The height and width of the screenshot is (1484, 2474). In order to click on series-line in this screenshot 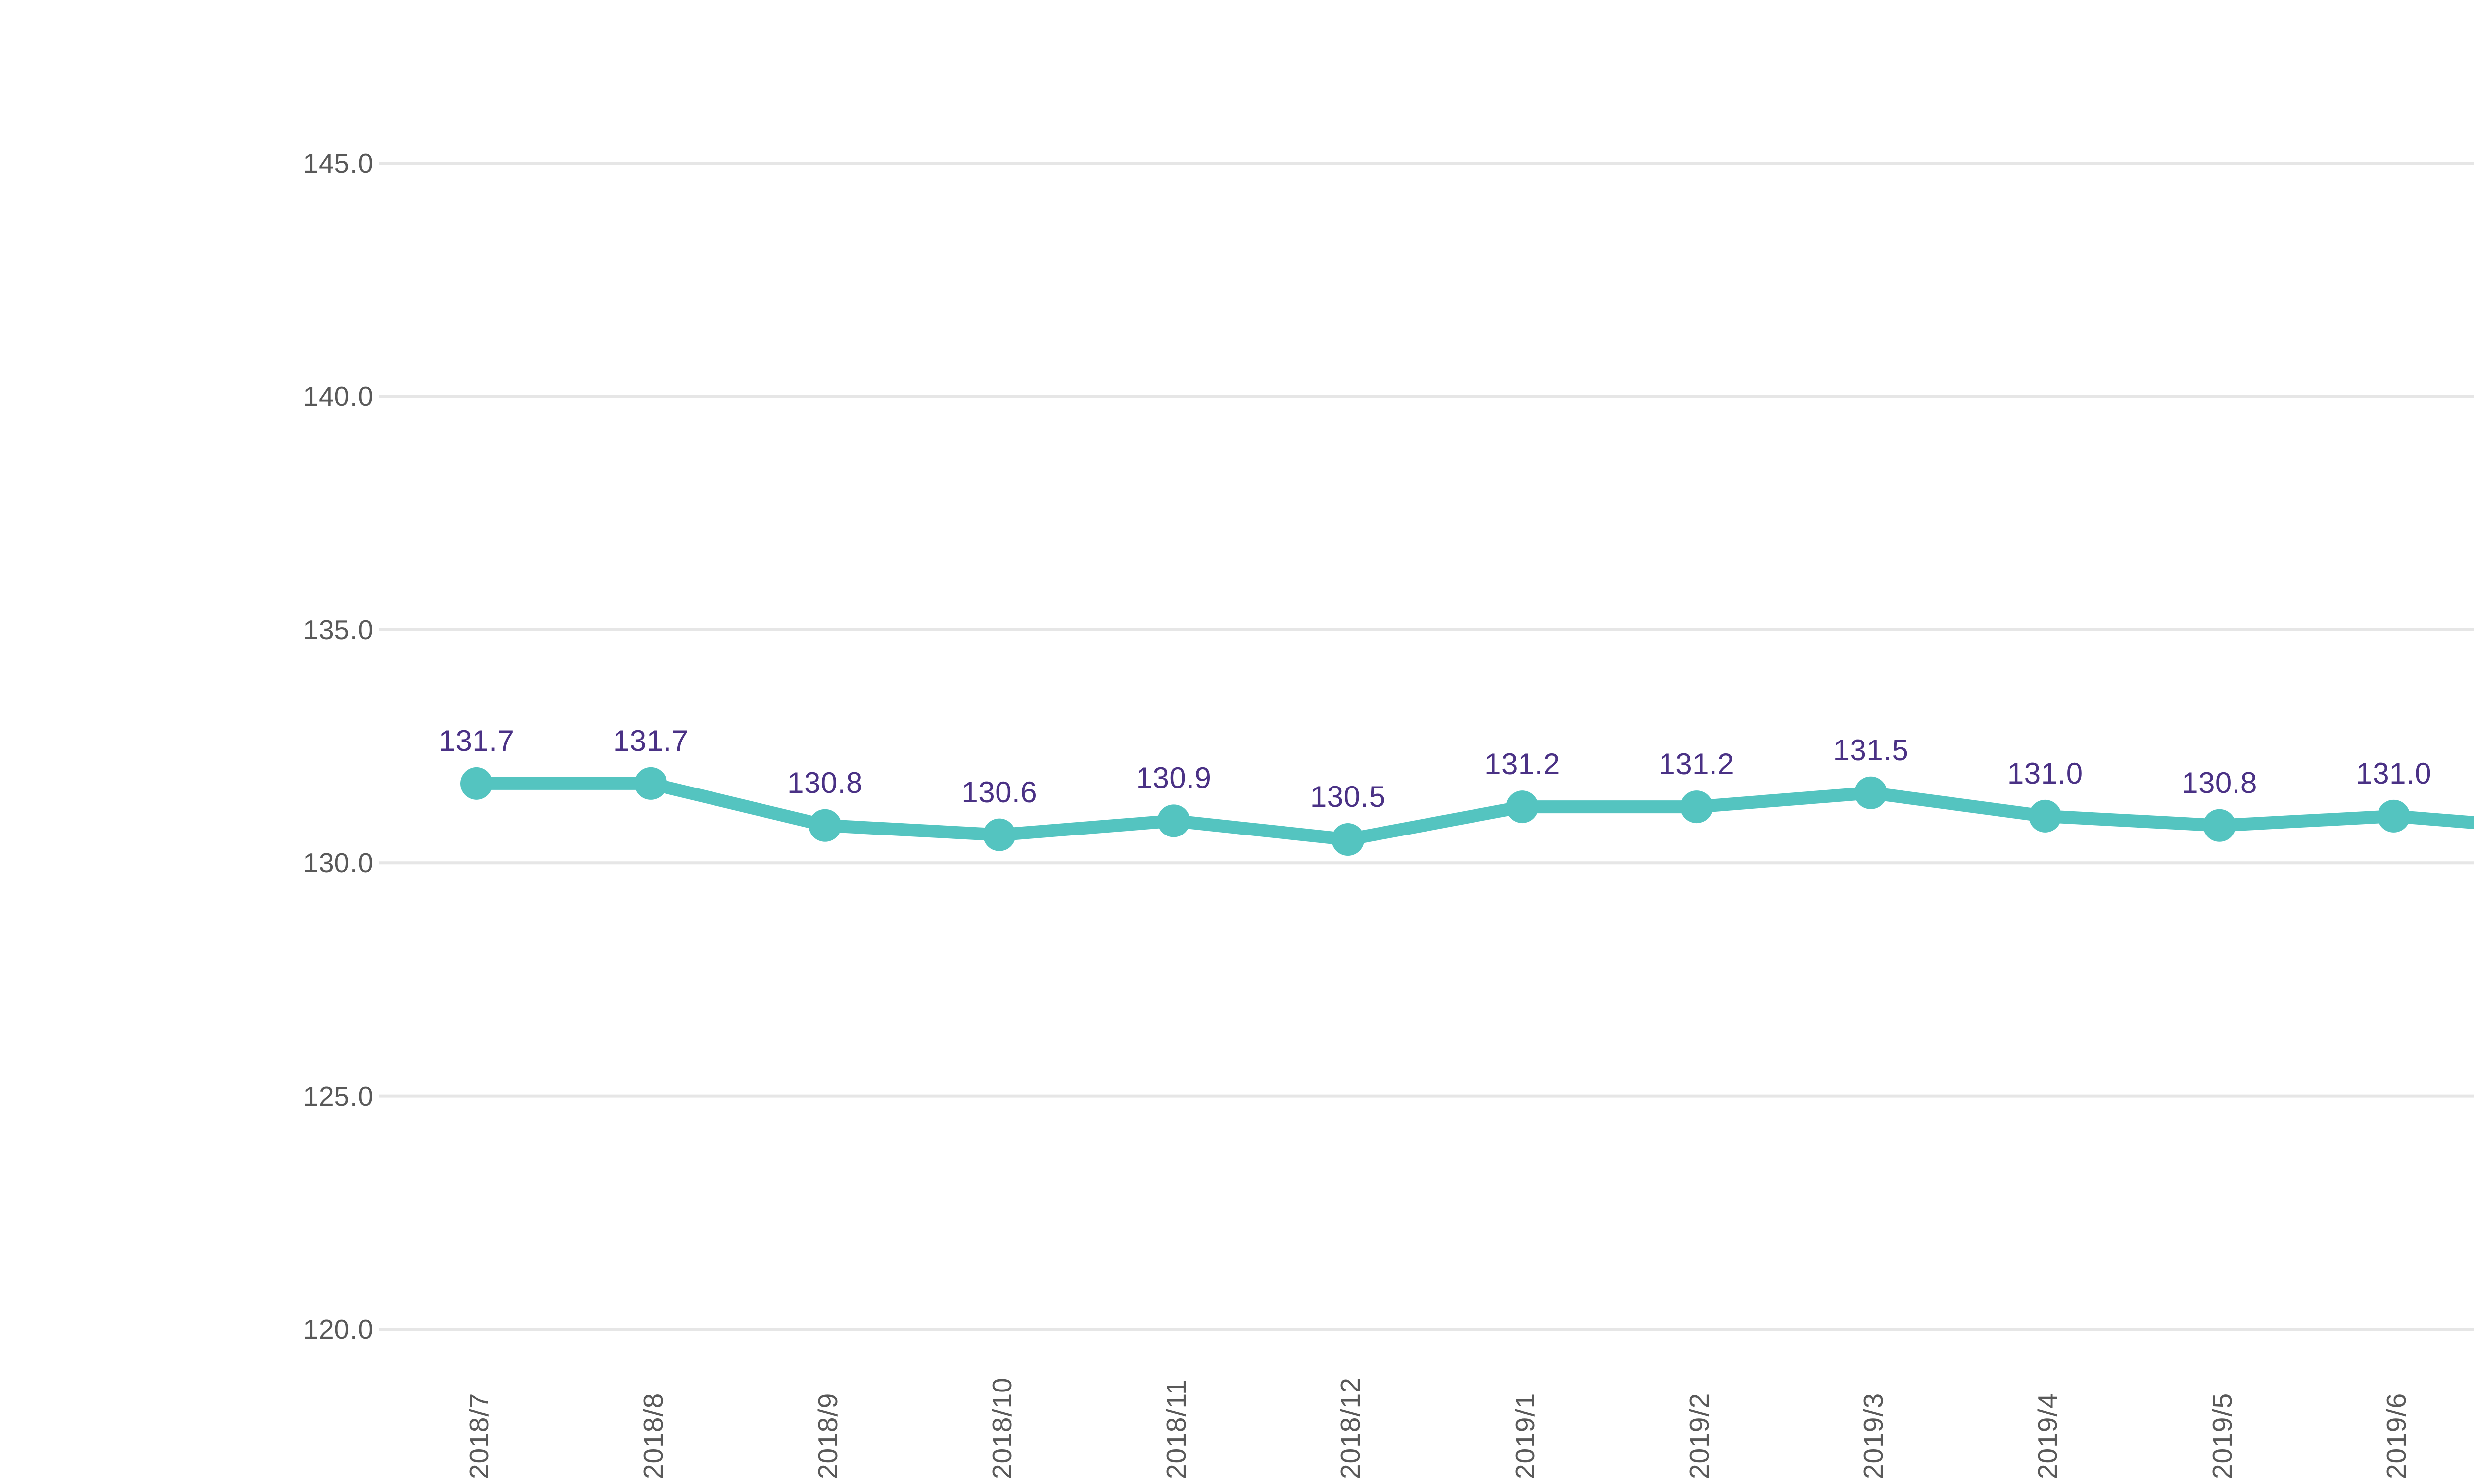, I will do `click(1472, 811)`.